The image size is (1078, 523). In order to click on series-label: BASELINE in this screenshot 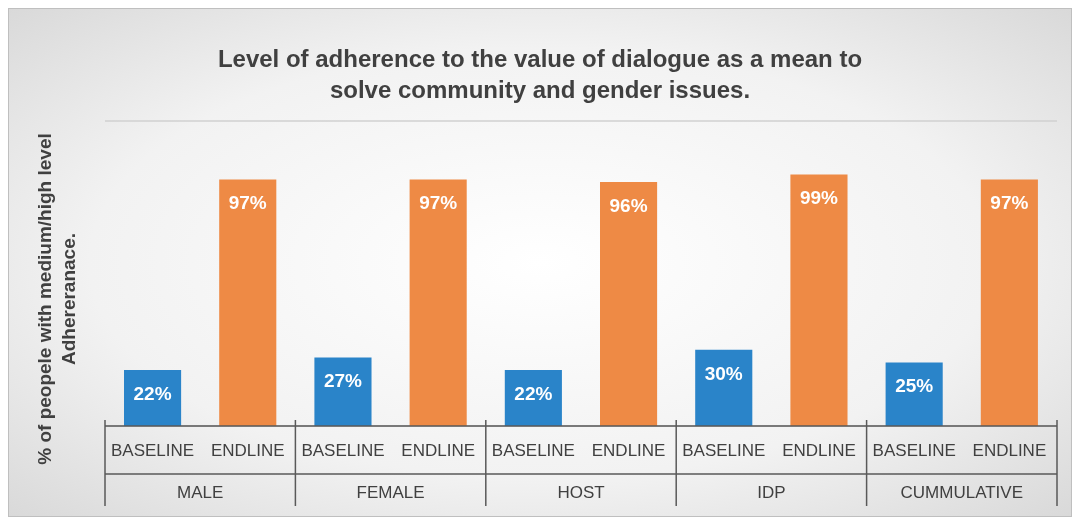, I will do `click(343, 450)`.